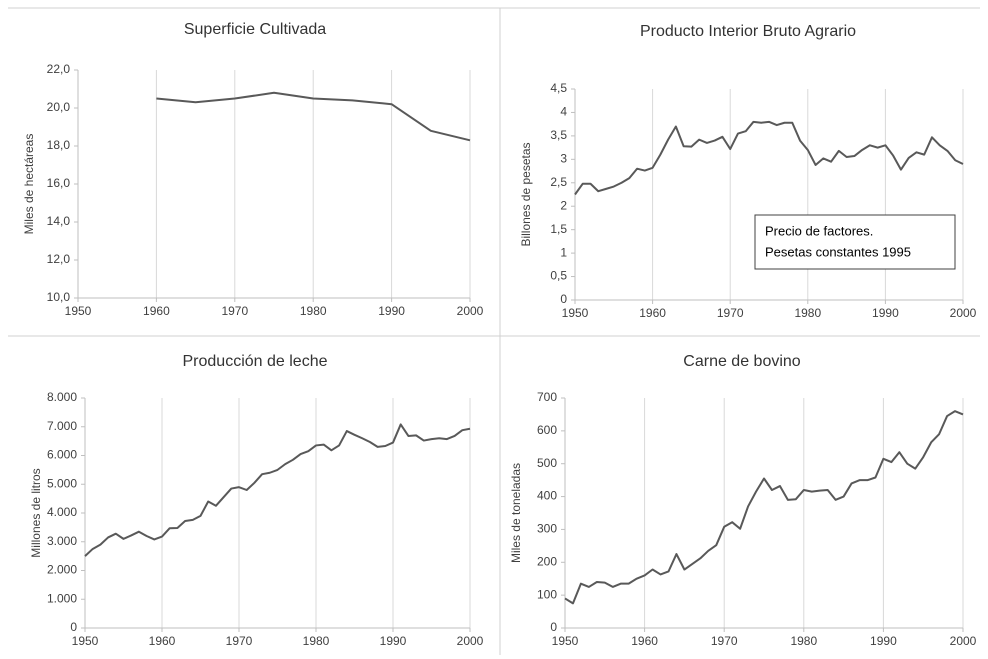 The width and height of the screenshot is (988, 659). I want to click on y-tick-label: 16,0, so click(59, 183).